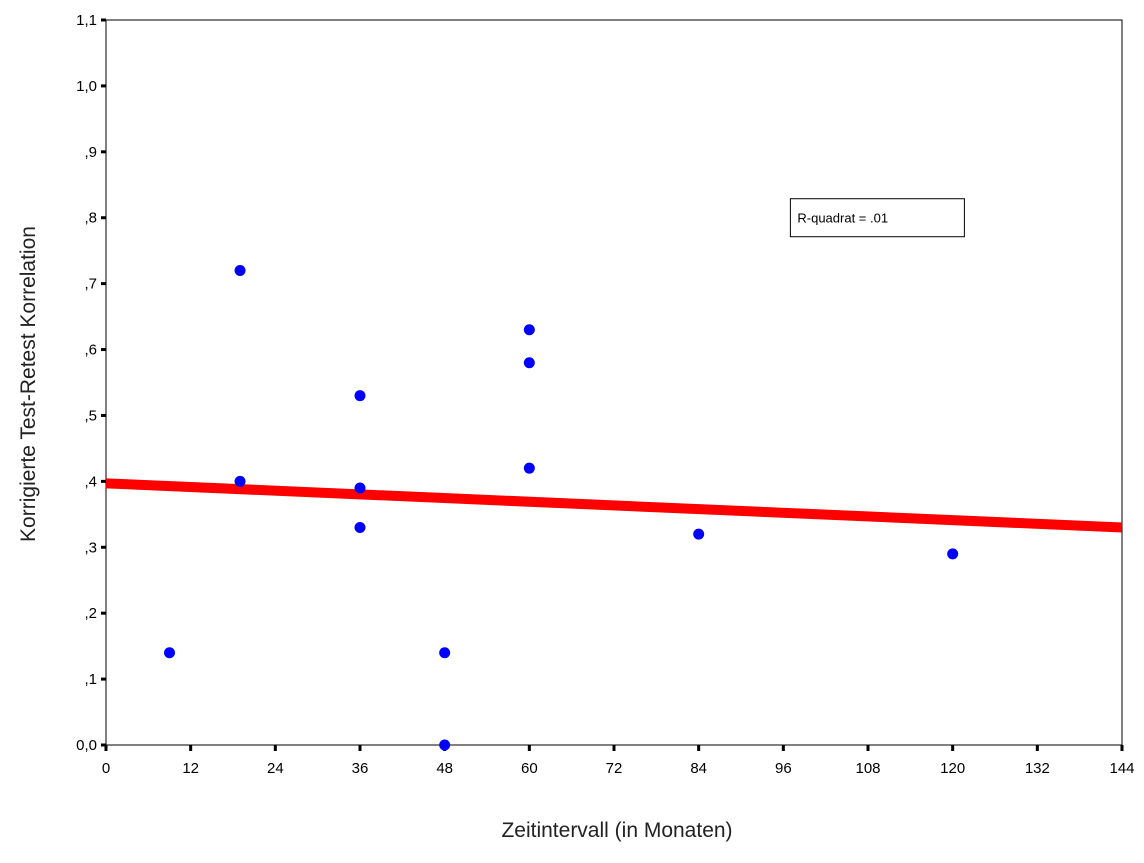  What do you see at coordinates (106, 768) in the screenshot?
I see `x-tick-label: 0` at bounding box center [106, 768].